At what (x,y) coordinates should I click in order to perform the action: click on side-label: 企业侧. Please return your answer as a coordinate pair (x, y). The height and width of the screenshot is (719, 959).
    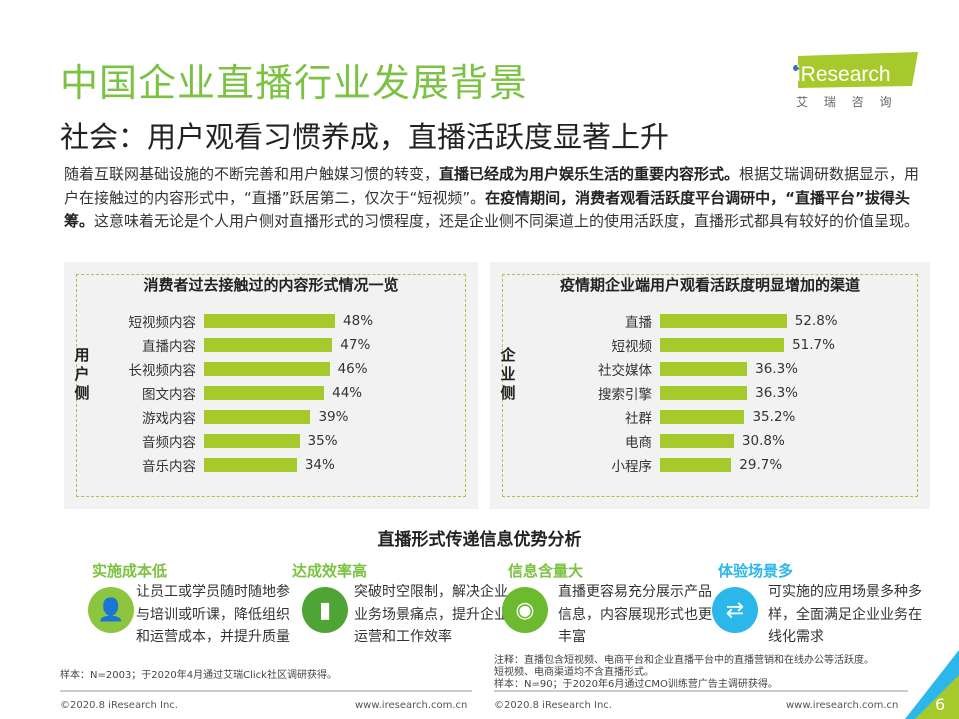
    Looking at the image, I should click on (508, 374).